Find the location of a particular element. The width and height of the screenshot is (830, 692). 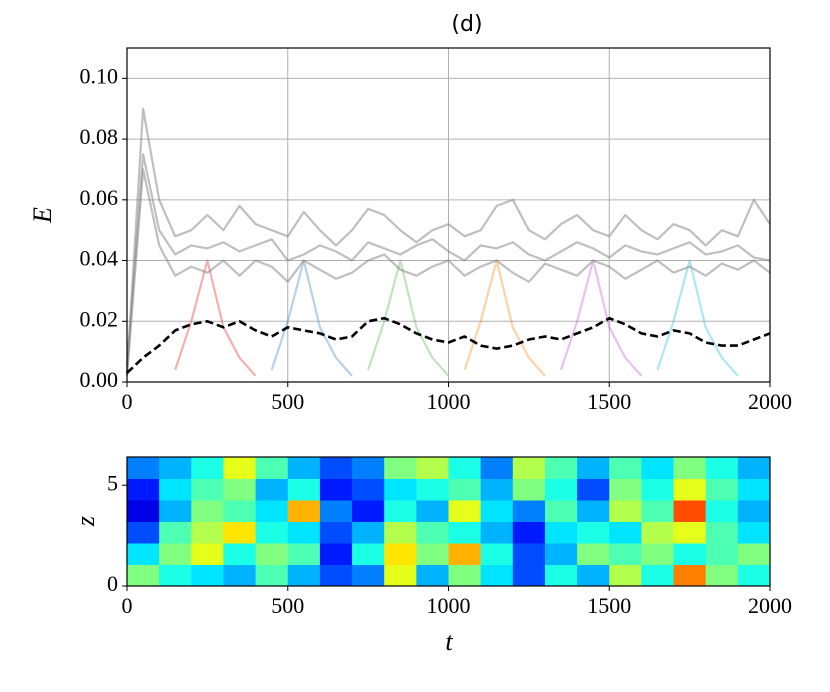

y-tick-label: 0.10 is located at coordinates (99, 75).